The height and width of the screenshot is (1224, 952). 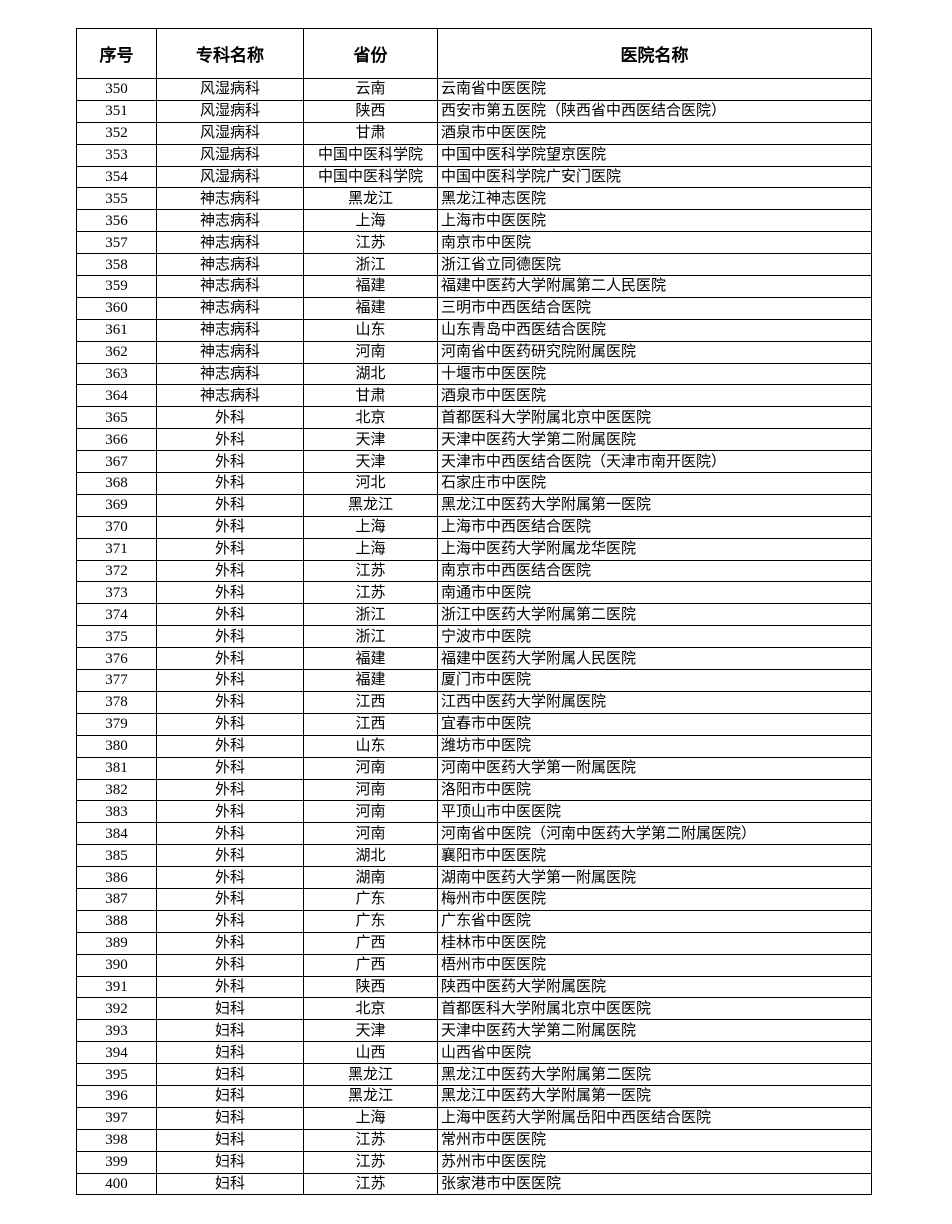 I want to click on cell-hospital: 天津市中西医结合医院（天津市南开医院）, so click(x=654, y=462).